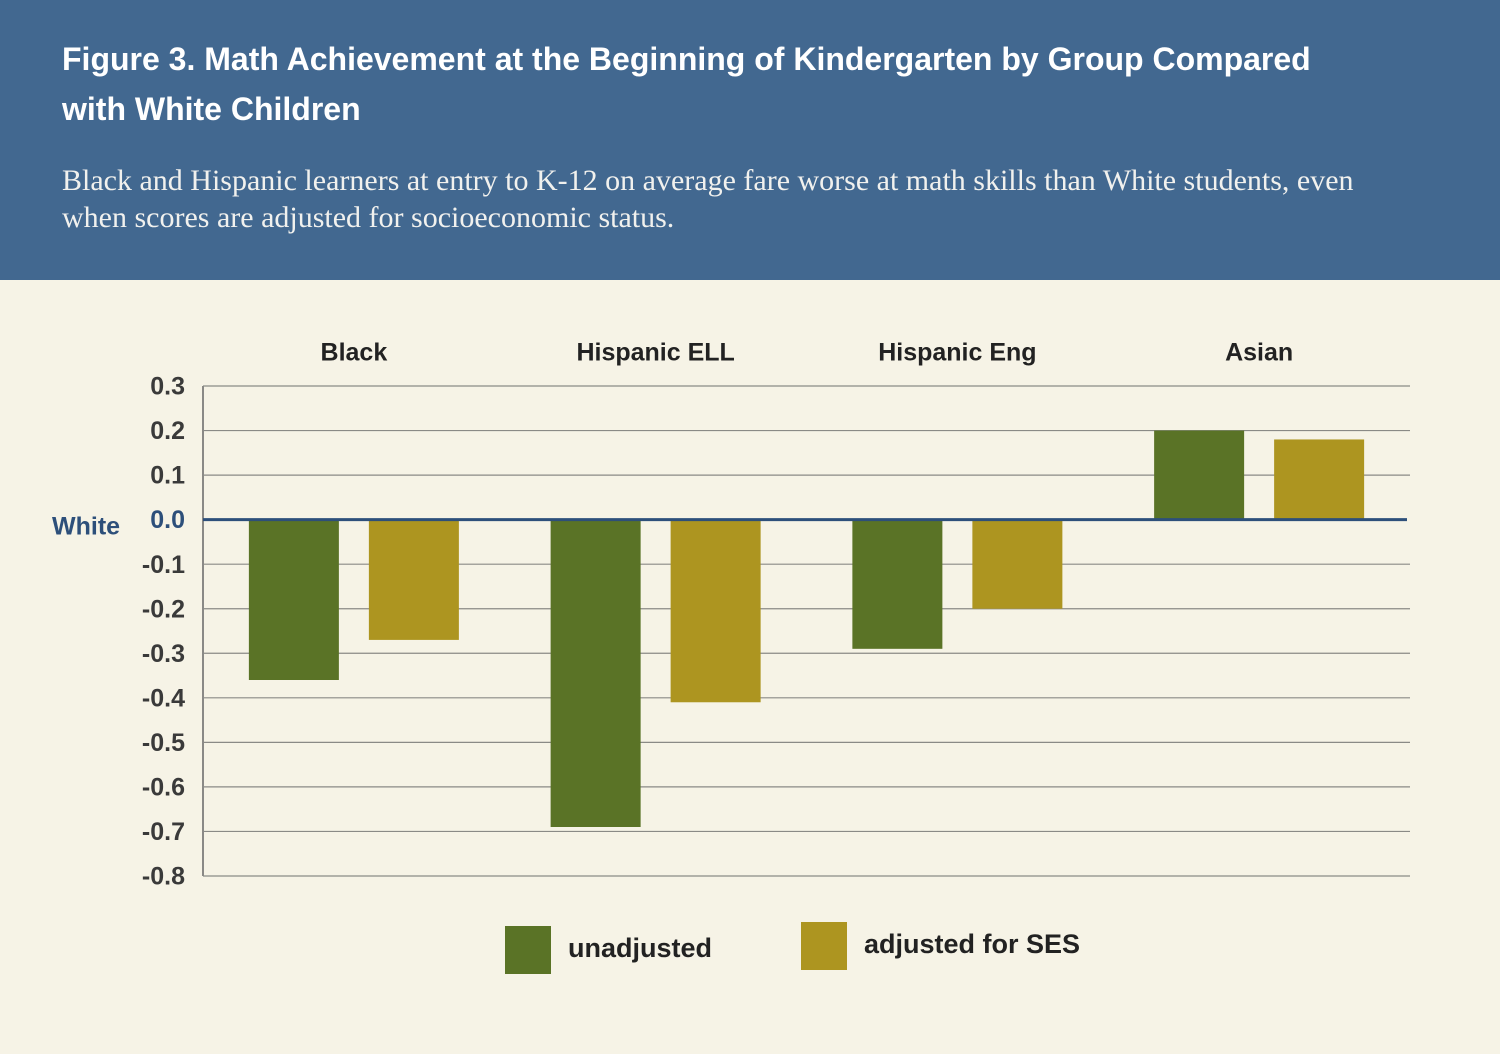 Image resolution: width=1500 pixels, height=1054 pixels. Describe the element at coordinates (163, 565) in the screenshot. I see `y-tick-label: -0.1` at that location.